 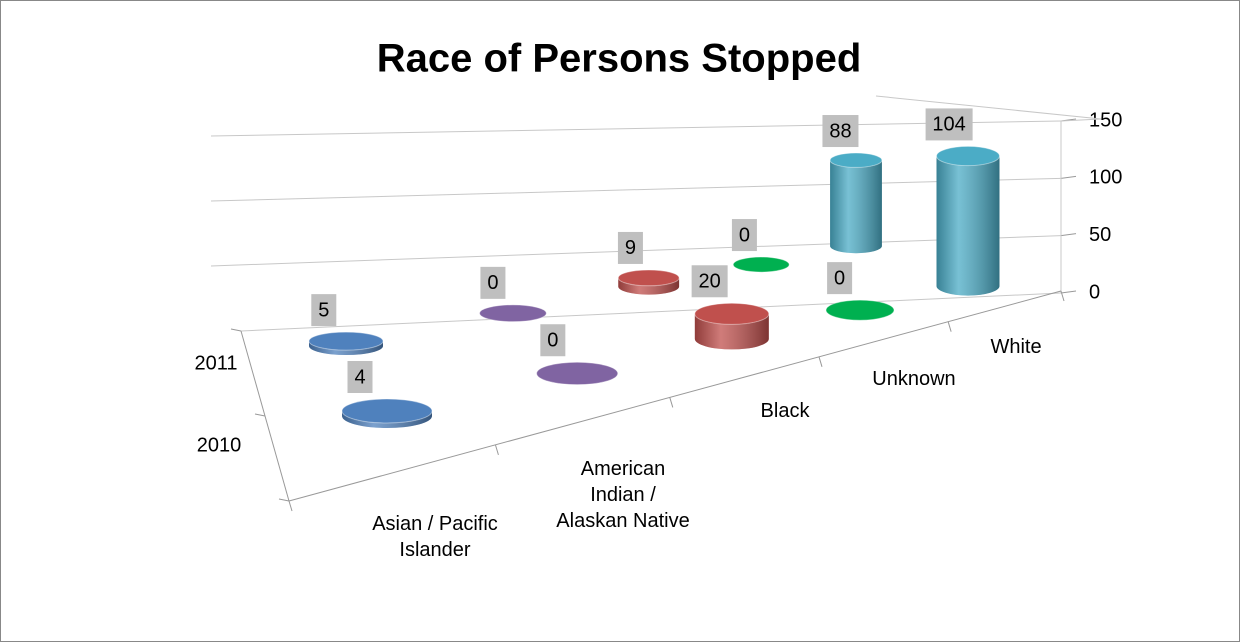 What do you see at coordinates (1105, 120) in the screenshot?
I see `y-tick-label: 150` at bounding box center [1105, 120].